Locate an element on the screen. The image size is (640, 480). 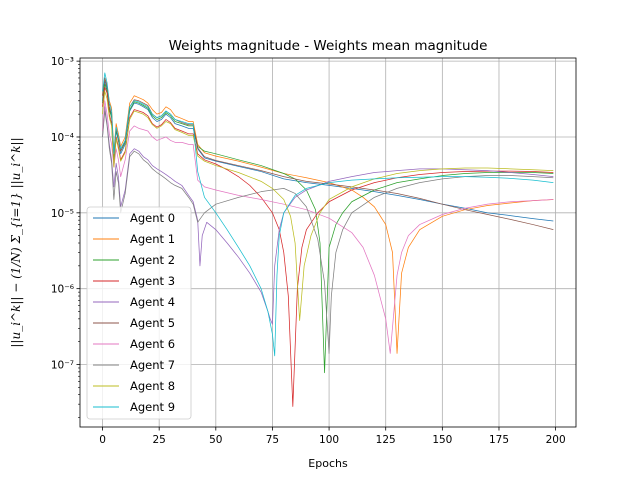
legend-label-agent-7: Agent 7 is located at coordinates (152, 365).